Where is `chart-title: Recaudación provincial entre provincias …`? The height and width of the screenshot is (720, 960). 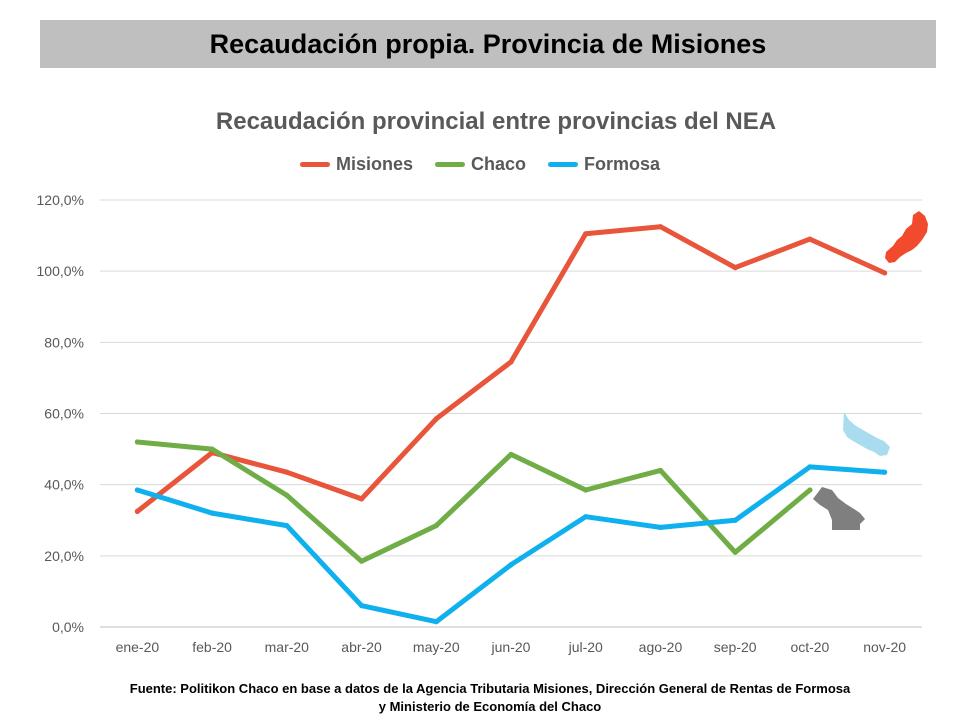 chart-title: Recaudación provincial entre provincias … is located at coordinates (496, 121).